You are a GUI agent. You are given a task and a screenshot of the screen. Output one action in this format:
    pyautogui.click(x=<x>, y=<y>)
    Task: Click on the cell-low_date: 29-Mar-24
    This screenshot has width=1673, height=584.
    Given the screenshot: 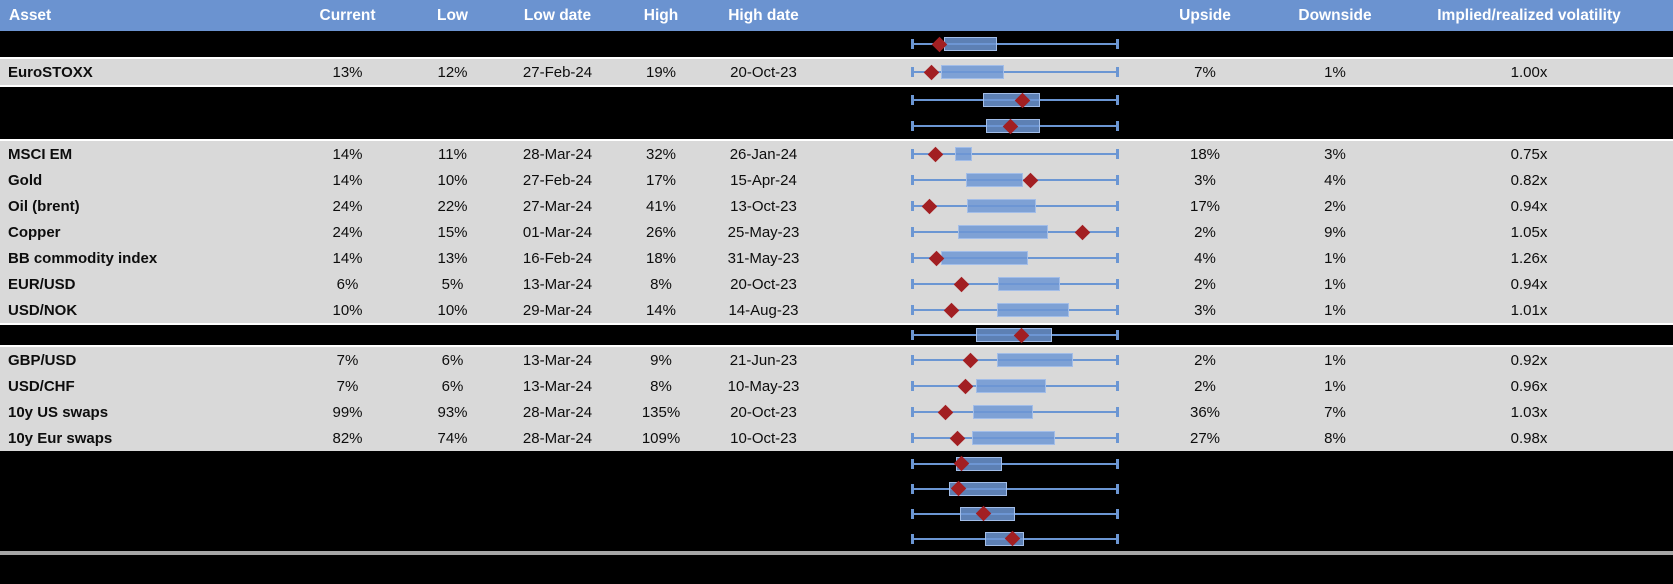 What is the action you would take?
    pyautogui.click(x=557, y=310)
    